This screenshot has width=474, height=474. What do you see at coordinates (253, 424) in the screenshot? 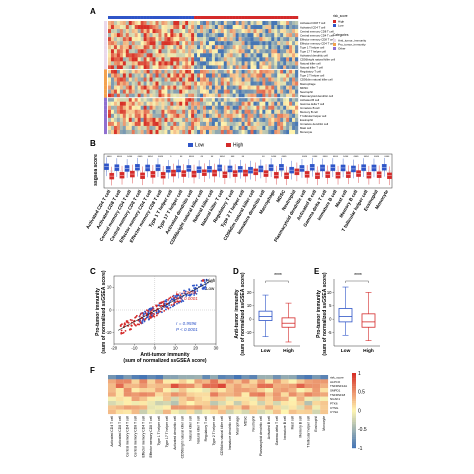
I see `heatmap-f-col-label: Neutrophil` at bounding box center [253, 424].